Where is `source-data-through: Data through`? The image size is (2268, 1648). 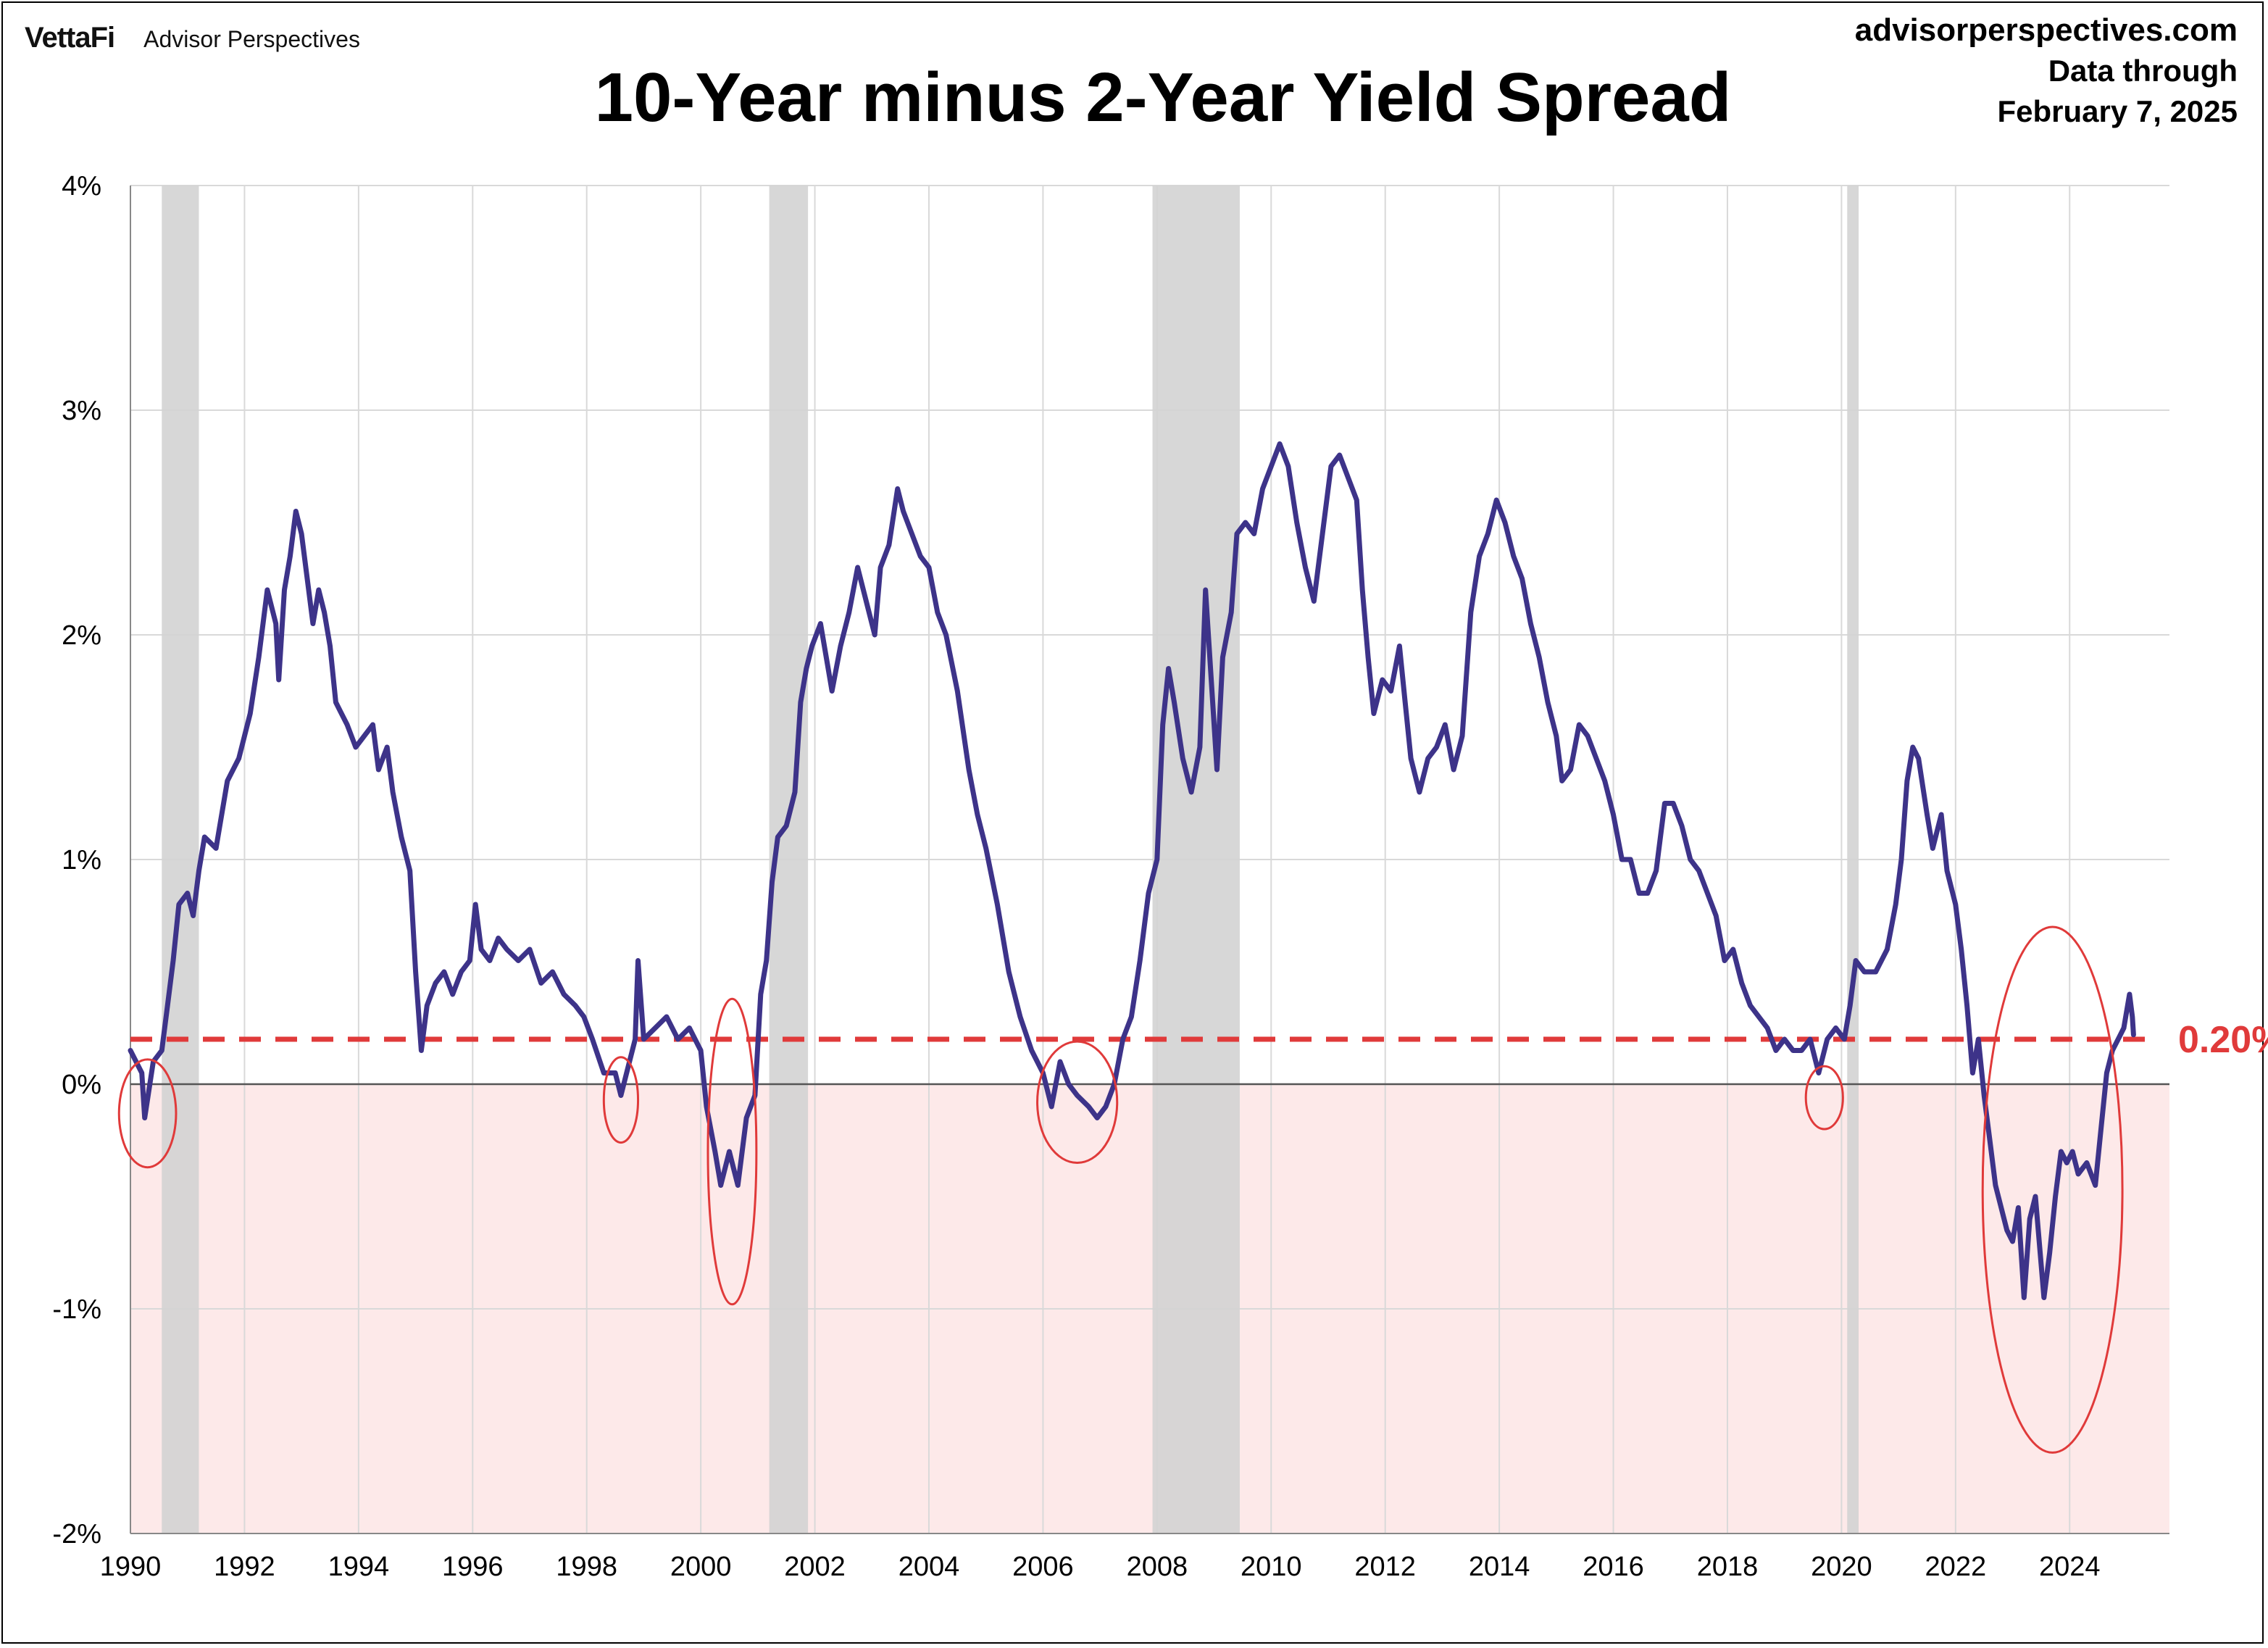 source-data-through: Data through is located at coordinates (2143, 71).